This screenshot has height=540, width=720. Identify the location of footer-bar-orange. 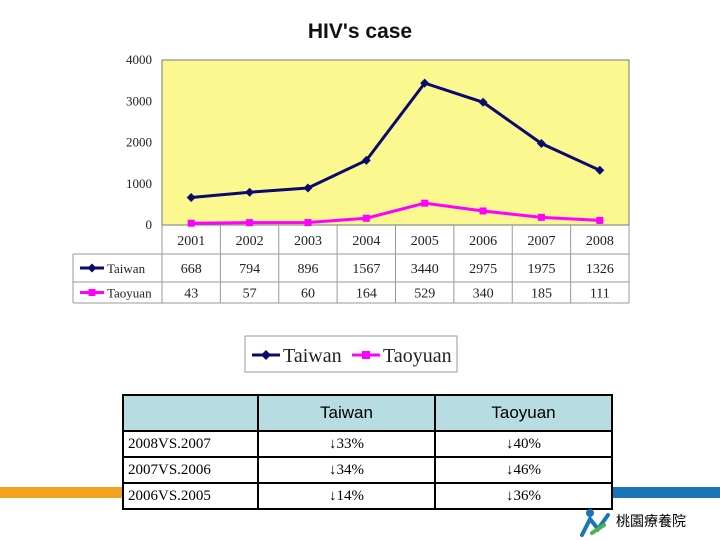
(67, 492).